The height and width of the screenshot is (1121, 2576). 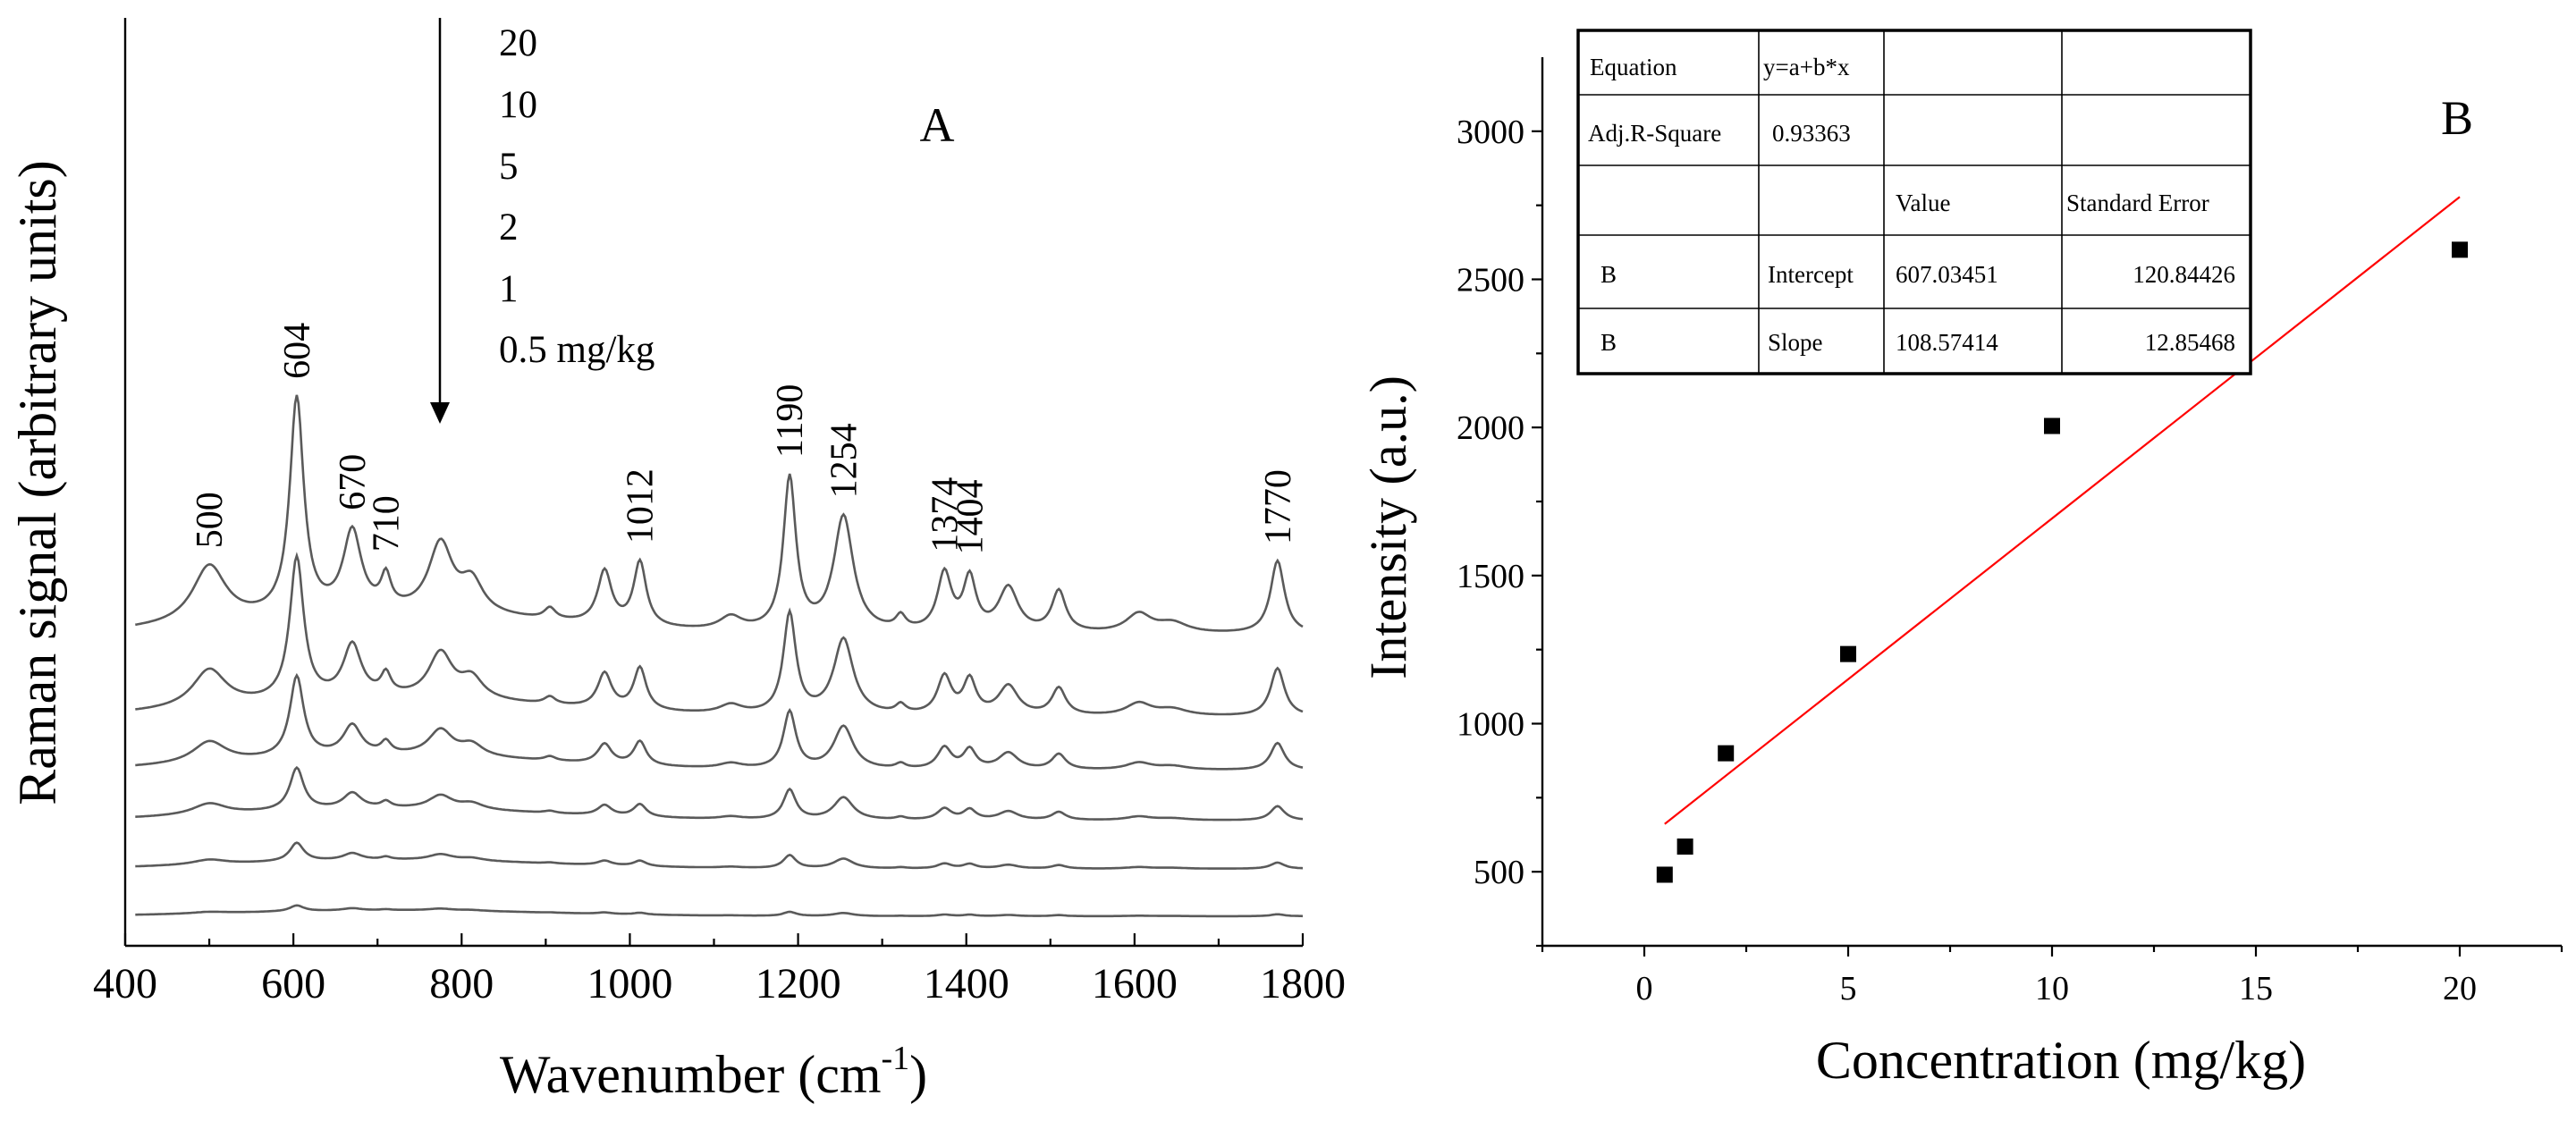 I want to click on decrease-arrow-head, so click(x=440, y=413).